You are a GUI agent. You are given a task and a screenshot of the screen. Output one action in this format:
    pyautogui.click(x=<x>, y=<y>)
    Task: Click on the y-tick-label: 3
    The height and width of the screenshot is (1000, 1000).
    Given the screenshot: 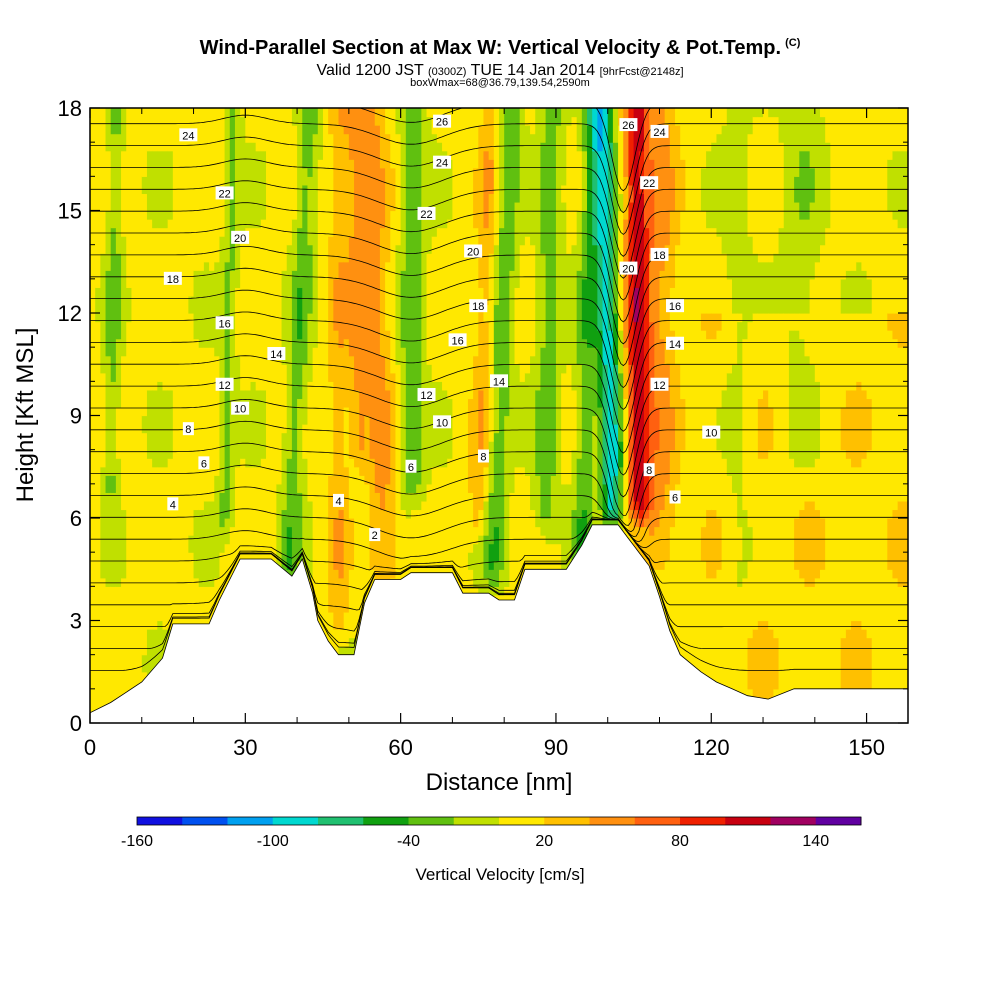 What is the action you would take?
    pyautogui.click(x=76, y=621)
    